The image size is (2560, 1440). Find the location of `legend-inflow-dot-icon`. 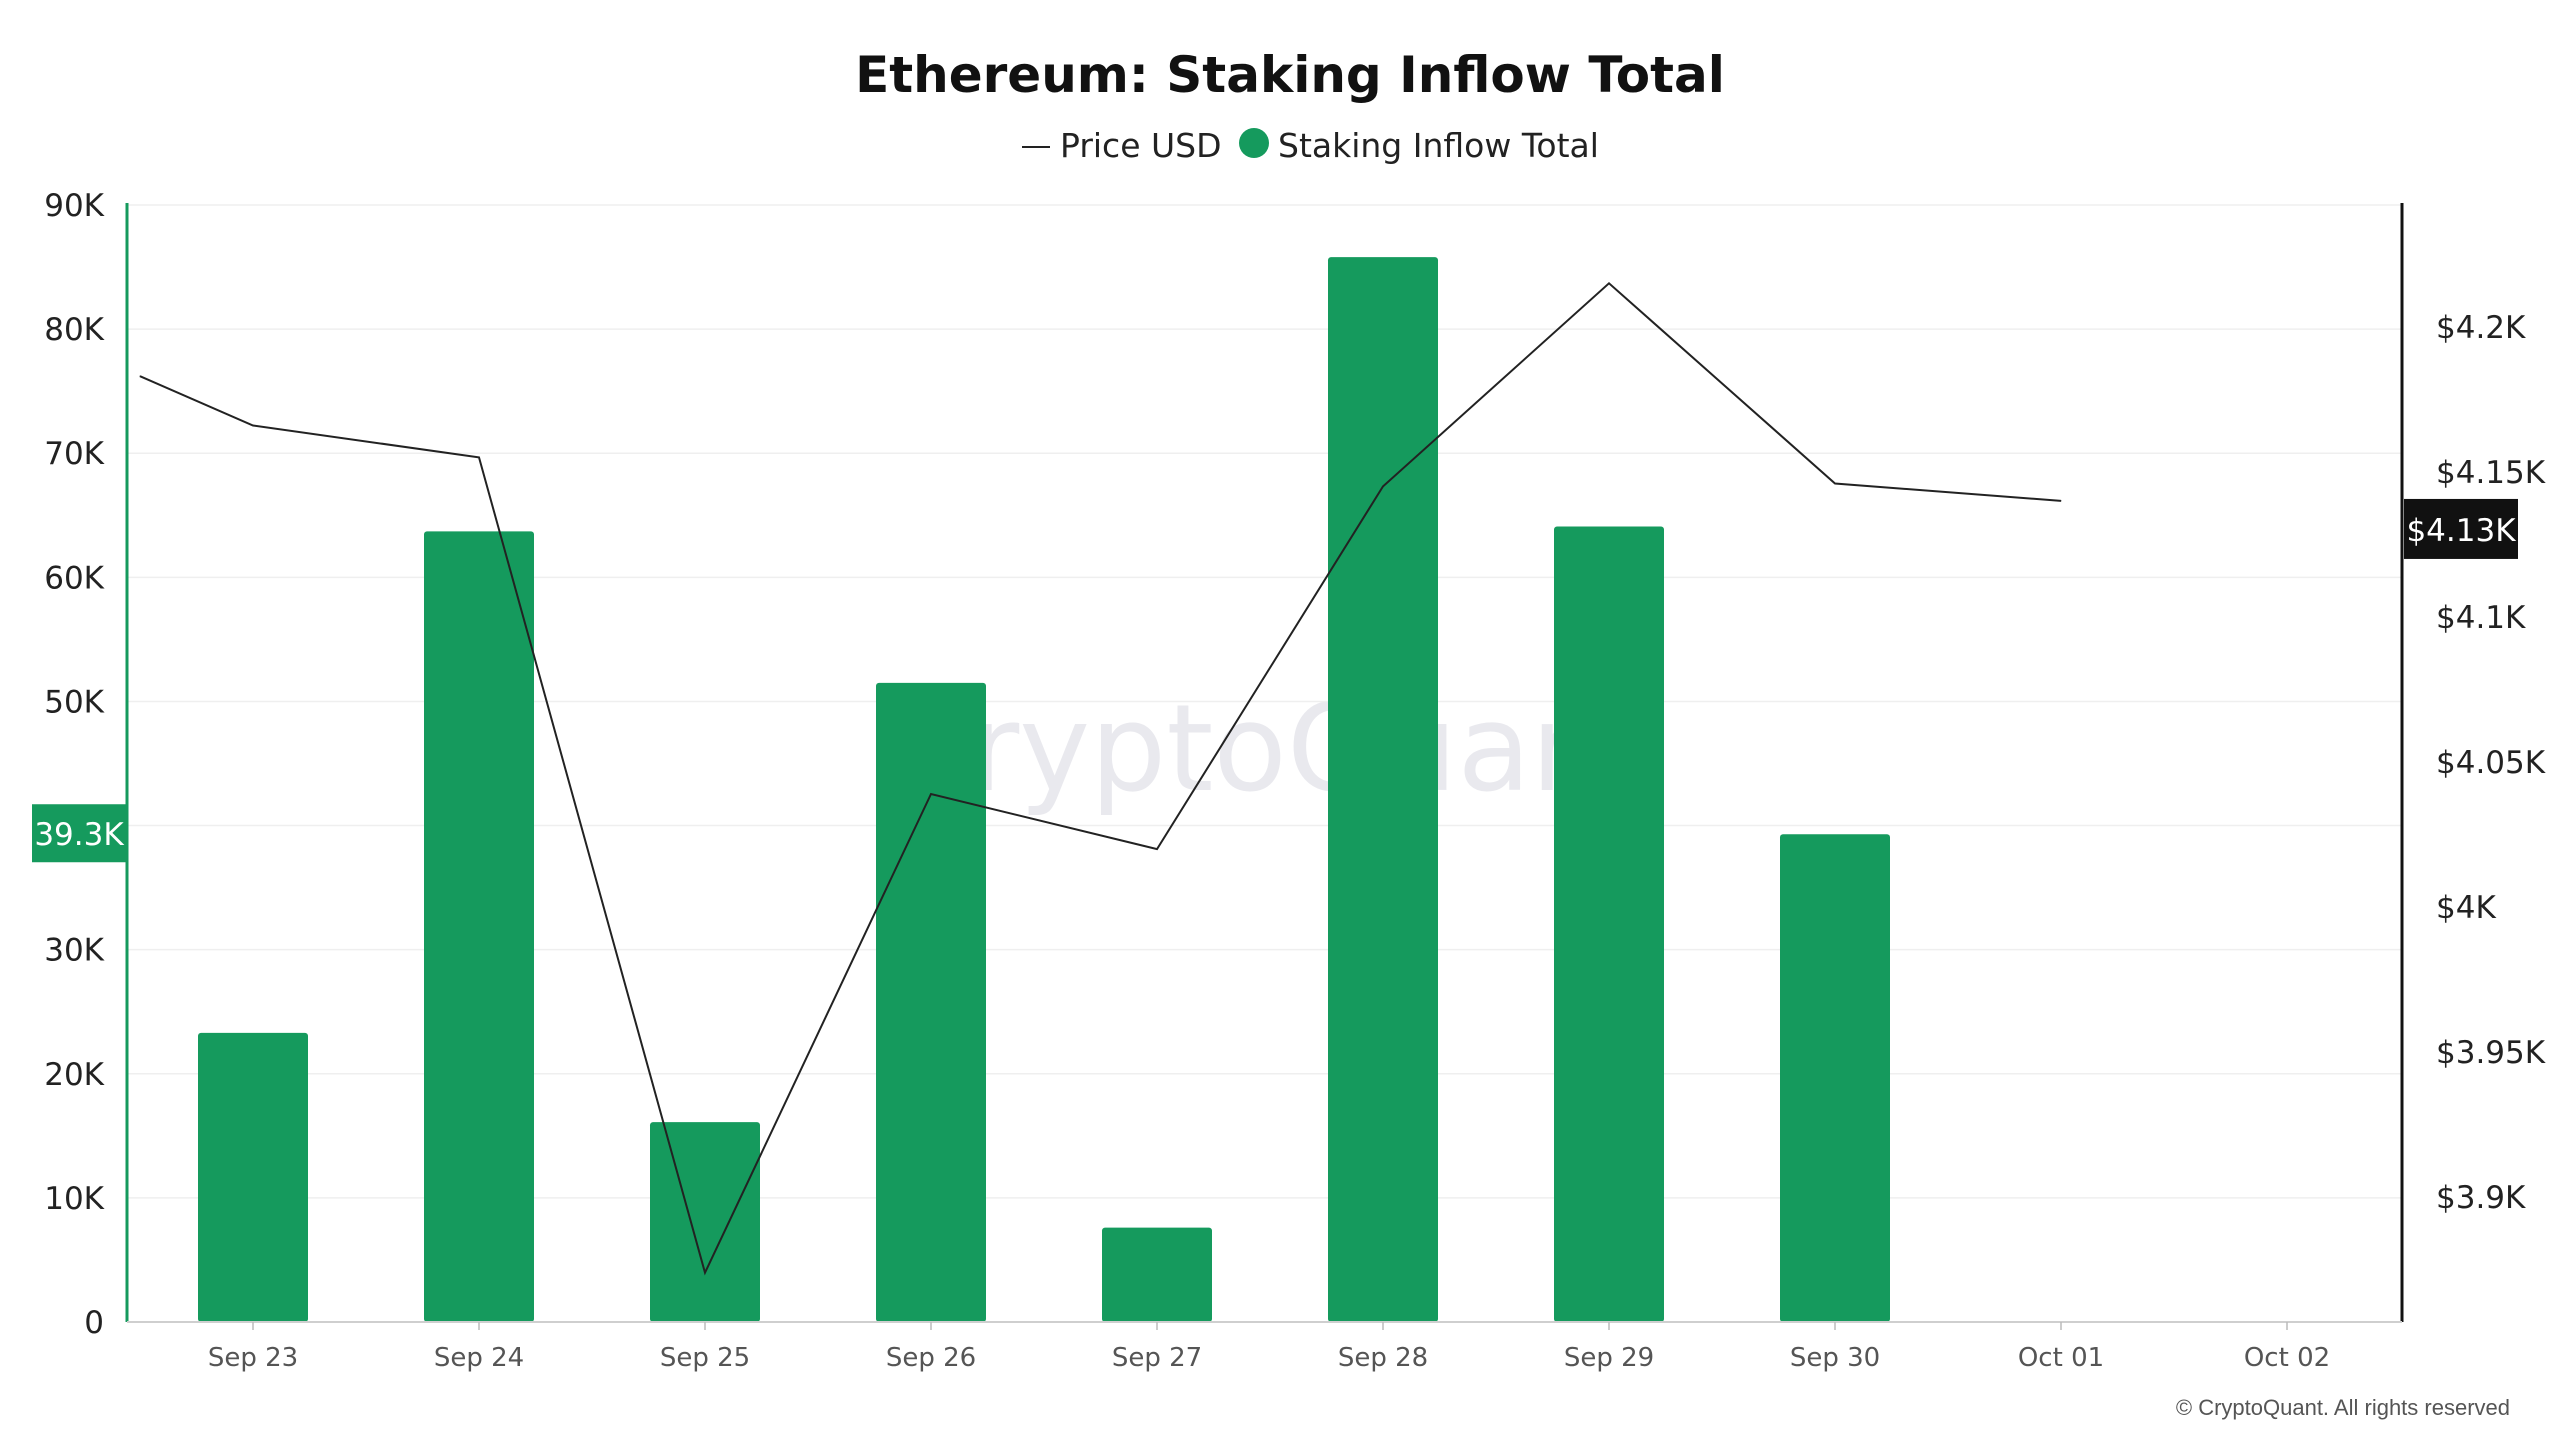

legend-inflow-dot-icon is located at coordinates (1254, 143).